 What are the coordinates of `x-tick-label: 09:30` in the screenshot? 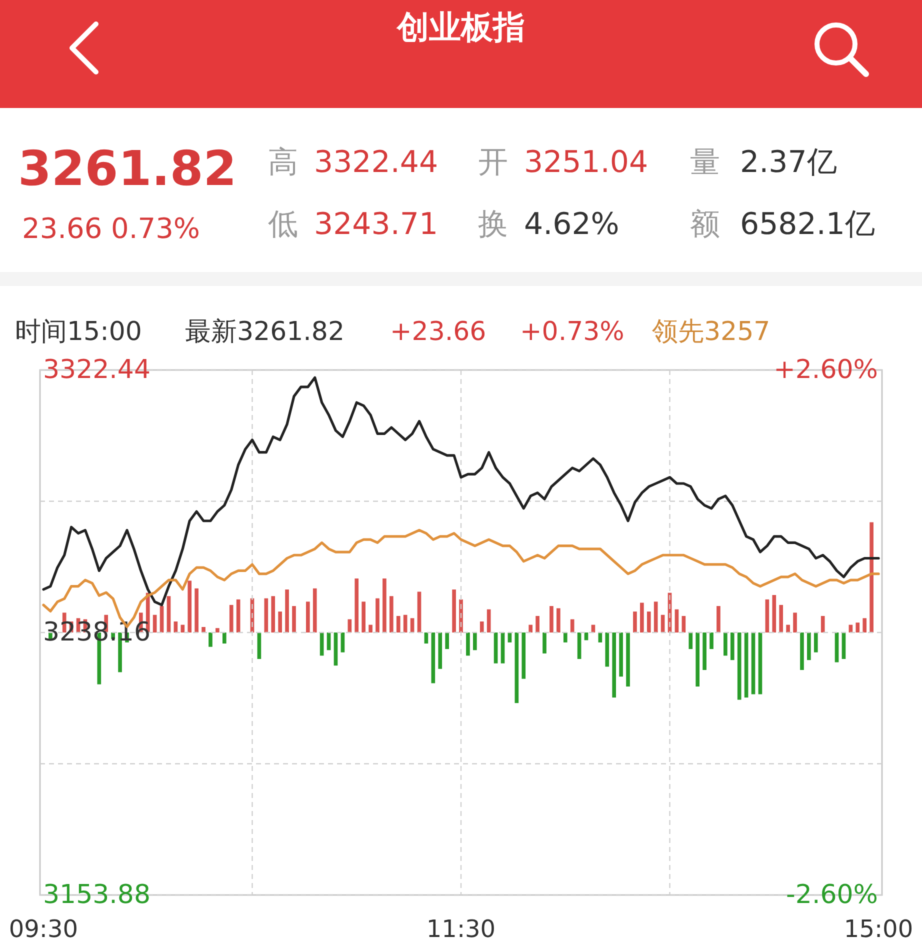 It's located at (43, 929).